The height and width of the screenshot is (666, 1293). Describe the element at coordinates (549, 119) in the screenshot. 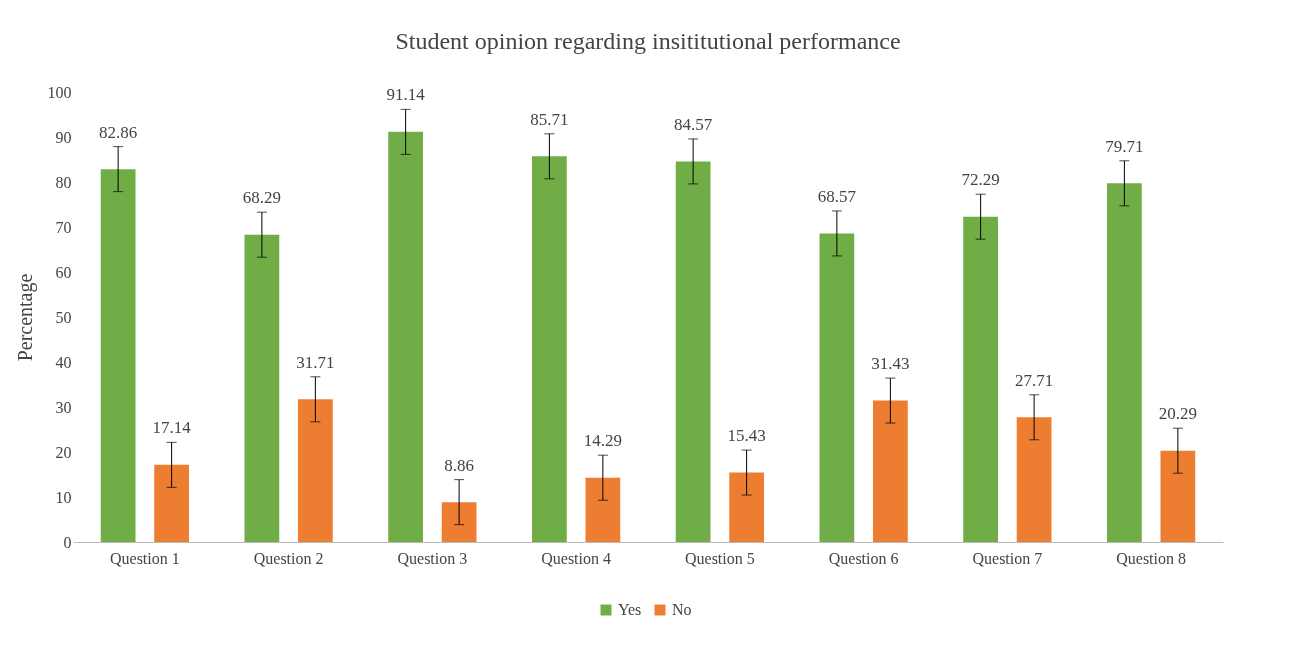

I see `data-label: 85.71` at that location.